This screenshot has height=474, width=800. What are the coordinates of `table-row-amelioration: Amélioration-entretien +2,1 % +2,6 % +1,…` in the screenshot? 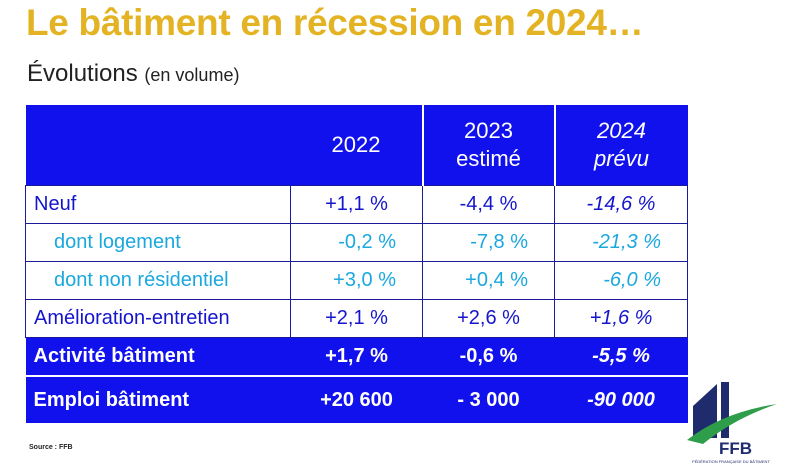 It's located at (356, 318).